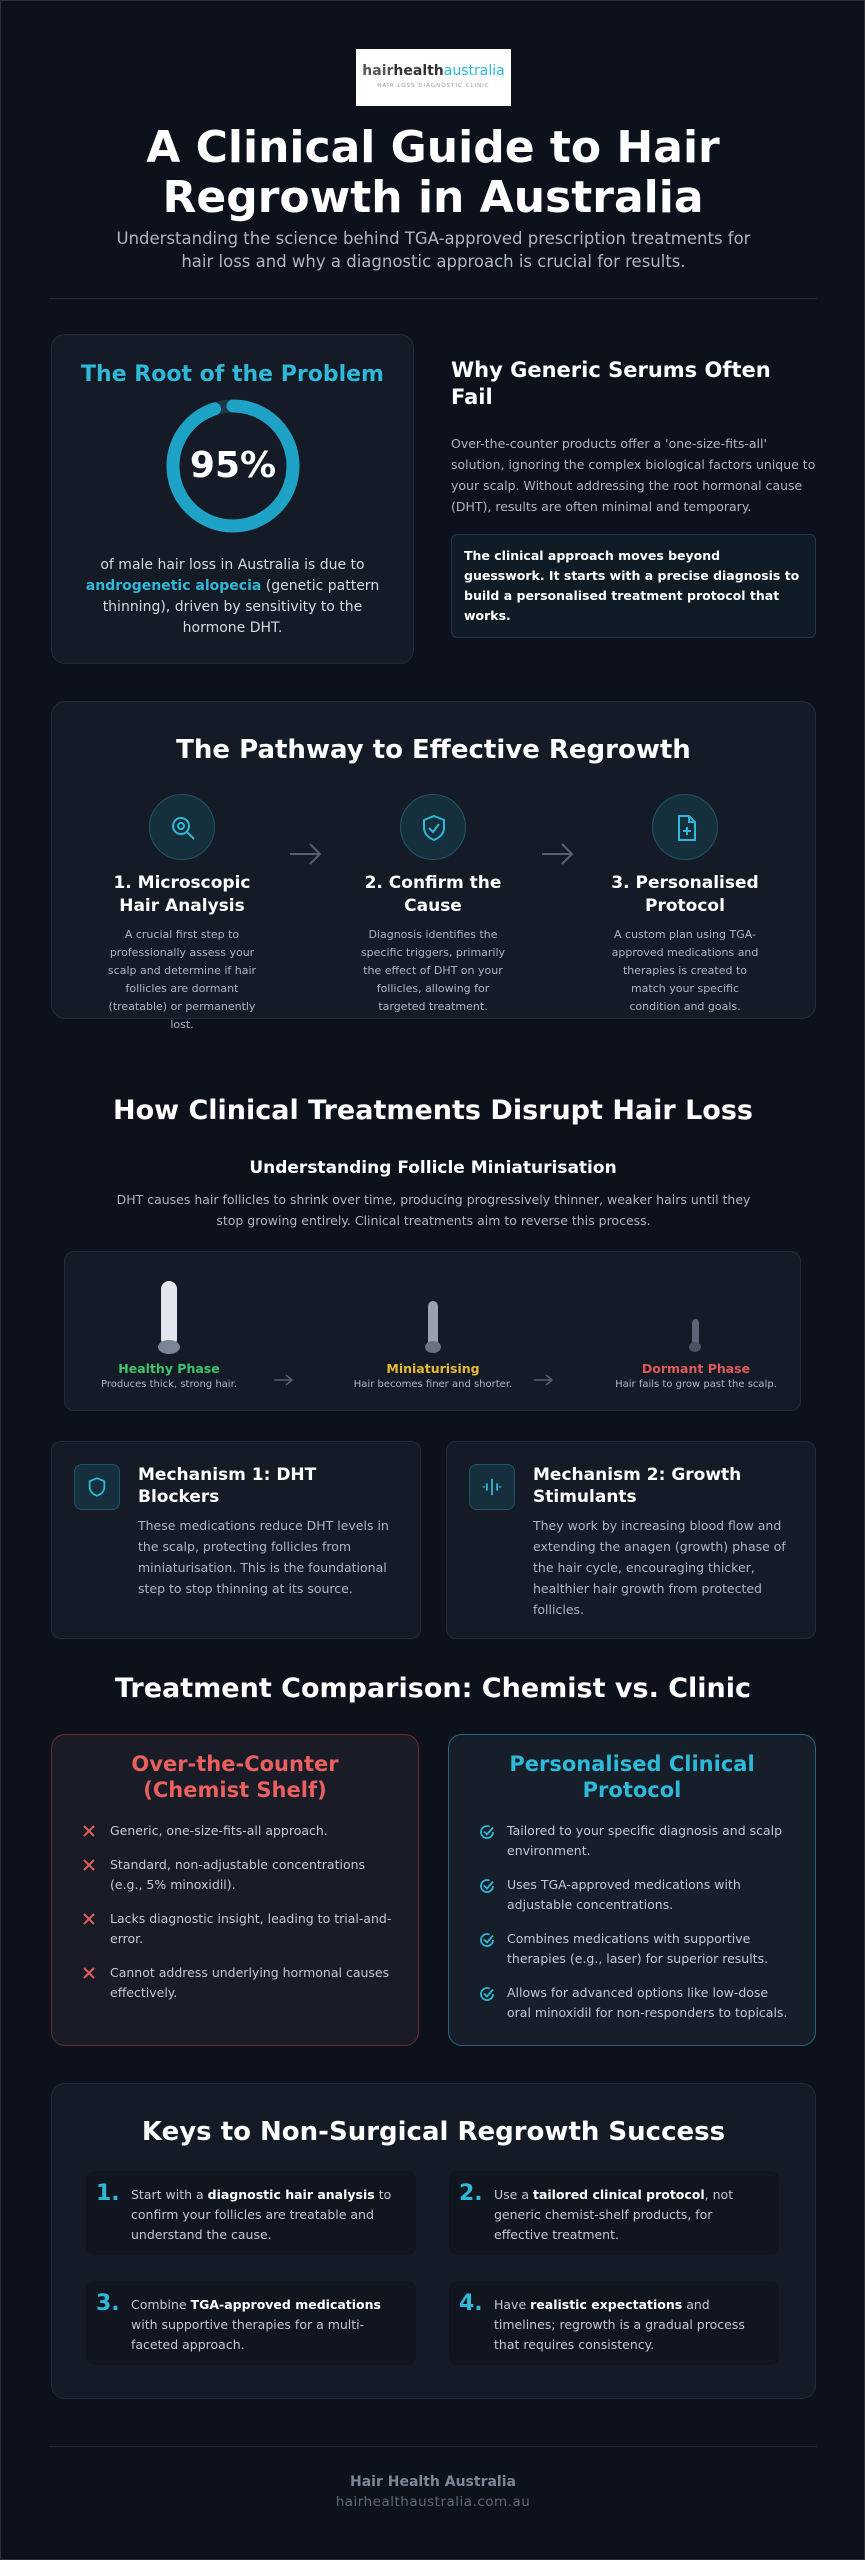 This screenshot has width=865, height=2560. What do you see at coordinates (632, 1777) in the screenshot?
I see `comparison-title: Personalised Clinical Protocol` at bounding box center [632, 1777].